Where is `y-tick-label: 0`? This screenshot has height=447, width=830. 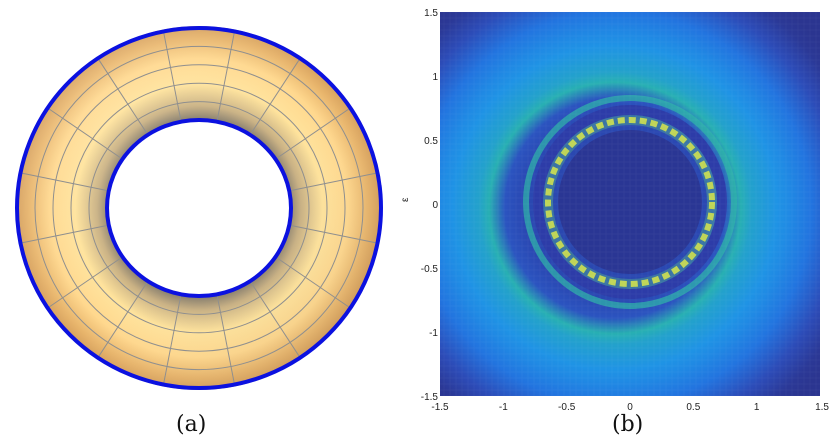 y-tick-label: 0 is located at coordinates (435, 205).